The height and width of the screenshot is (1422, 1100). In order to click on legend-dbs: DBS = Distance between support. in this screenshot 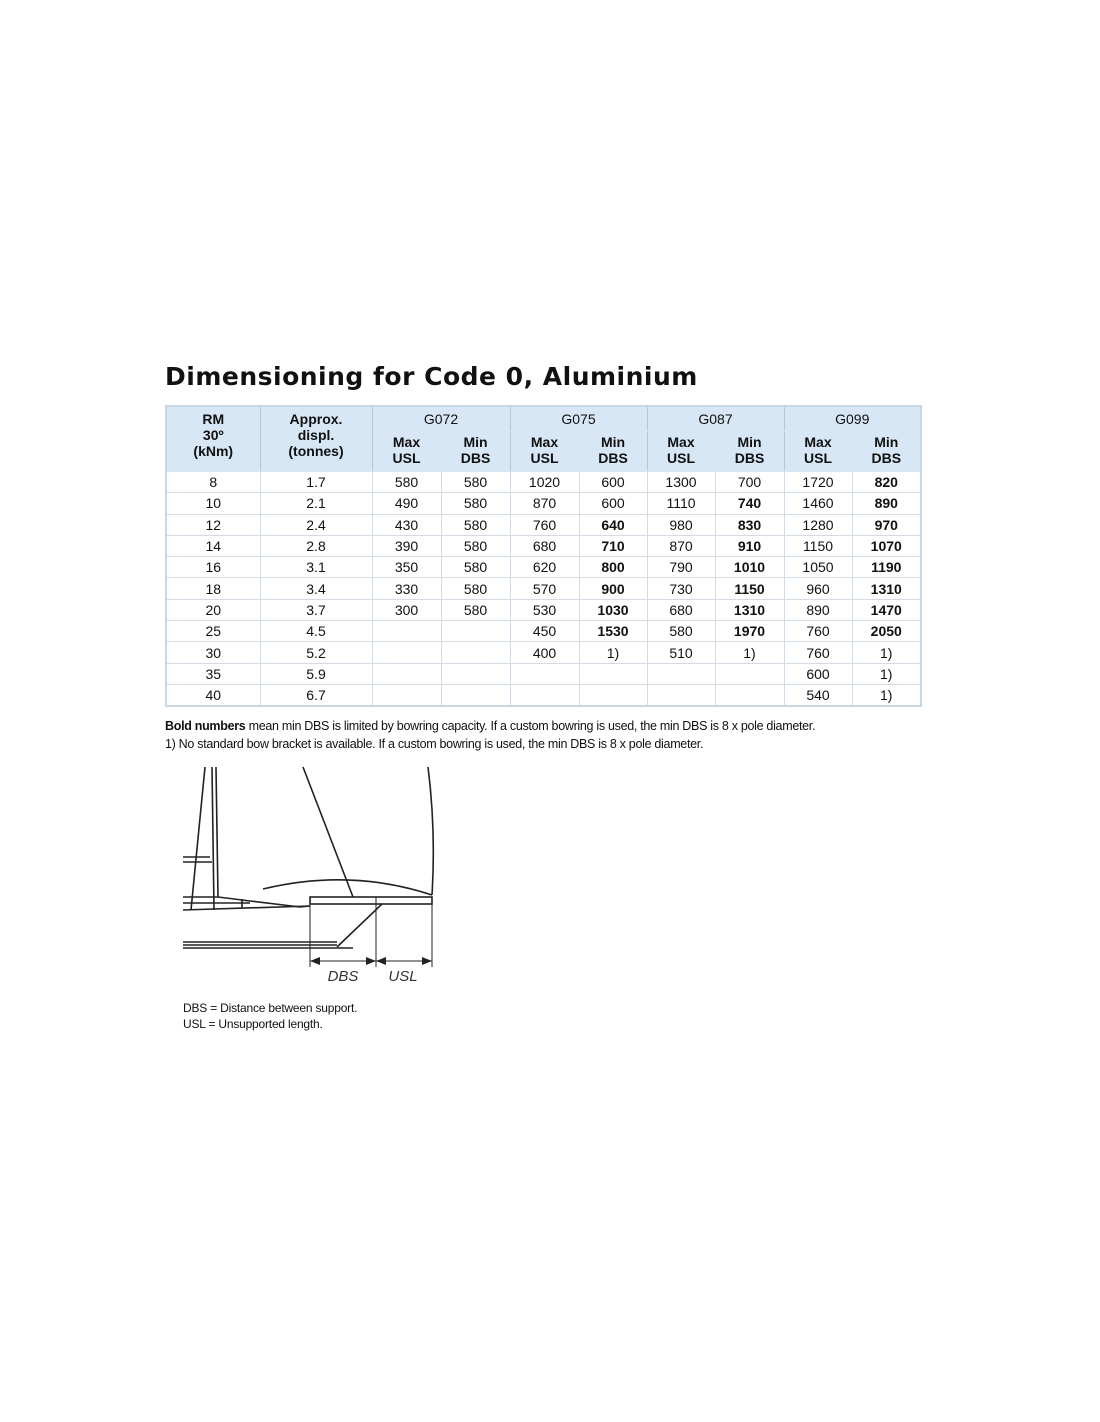, I will do `click(270, 1008)`.